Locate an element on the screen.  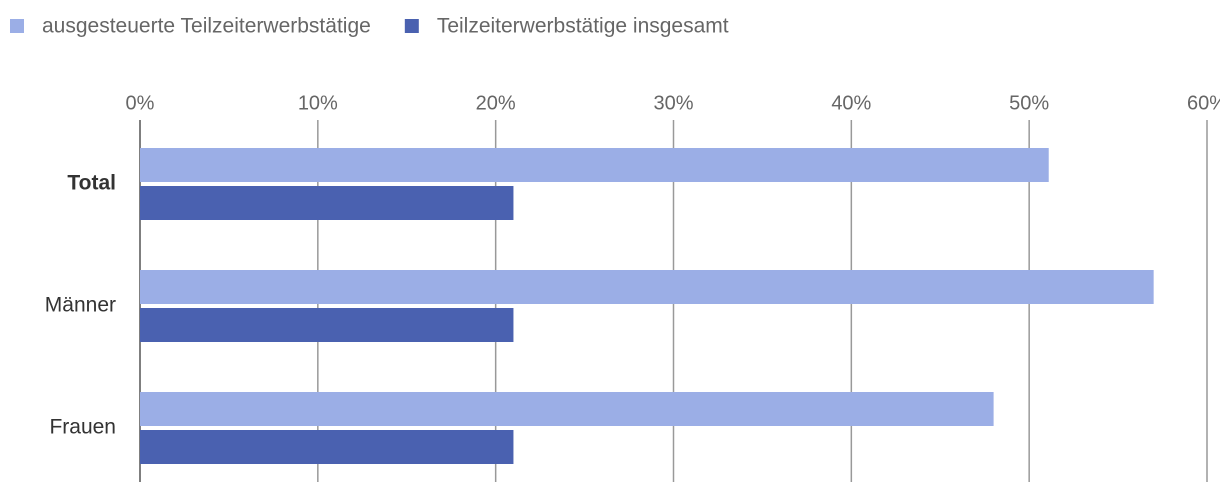
legend-label: Teilzeiterwerbstätige insgesamt is located at coordinates (583, 26).